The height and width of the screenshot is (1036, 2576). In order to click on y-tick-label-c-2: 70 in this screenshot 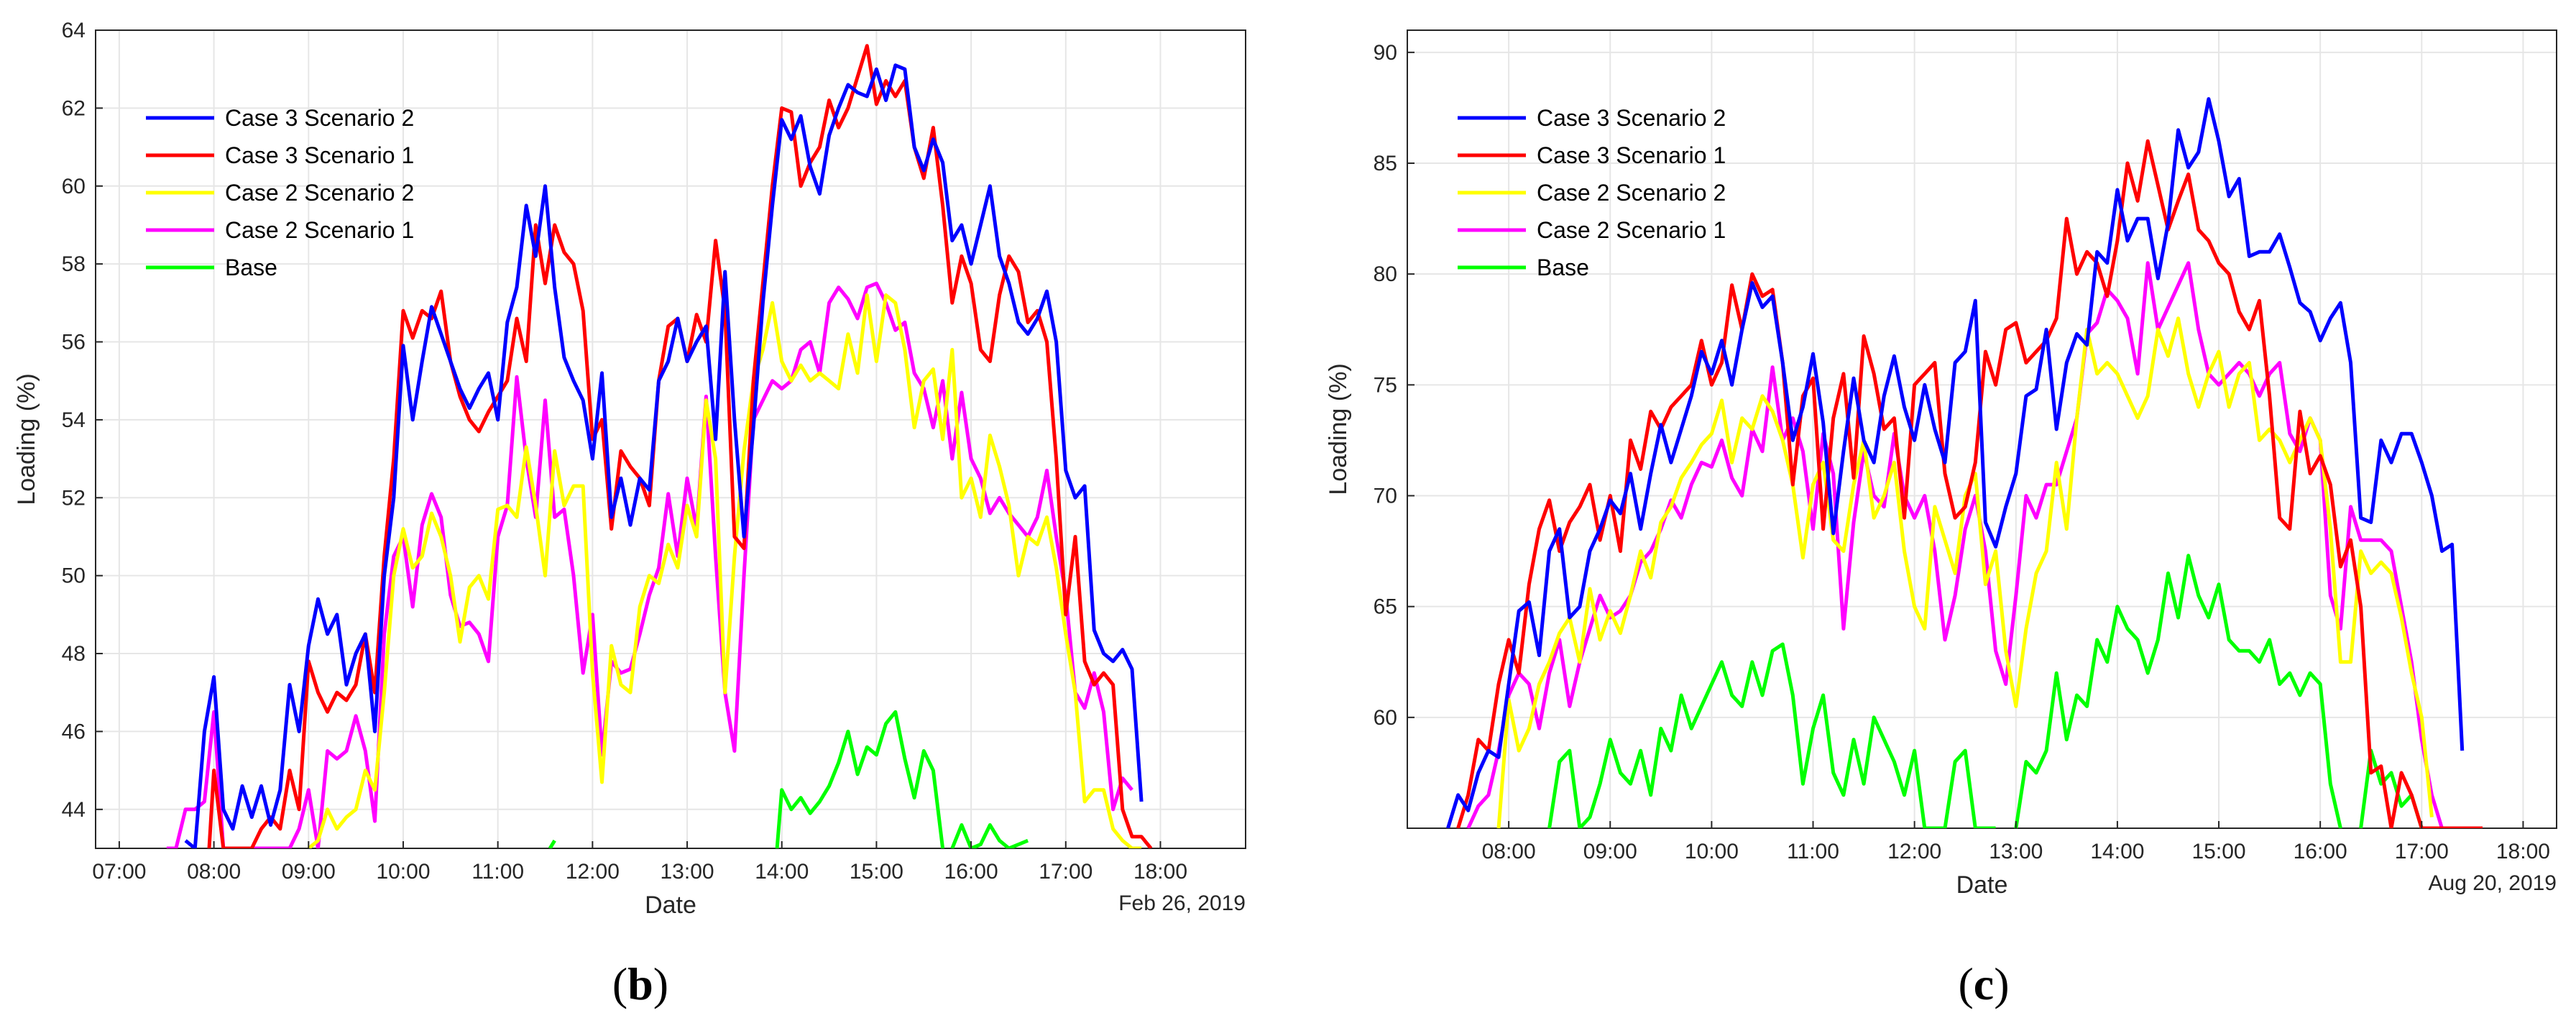, I will do `click(1385, 496)`.